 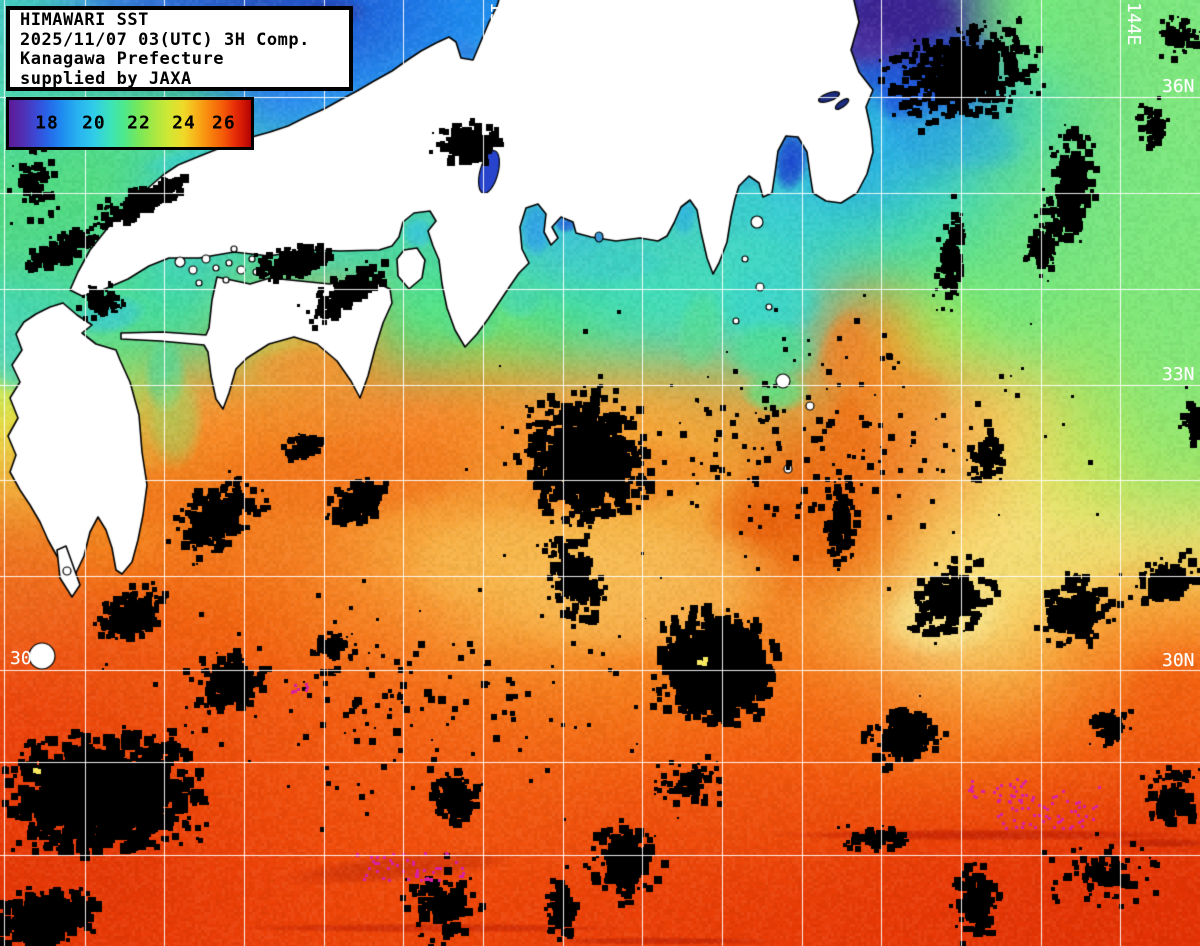 I want to click on grid-label: 33N, so click(x=1178, y=374).